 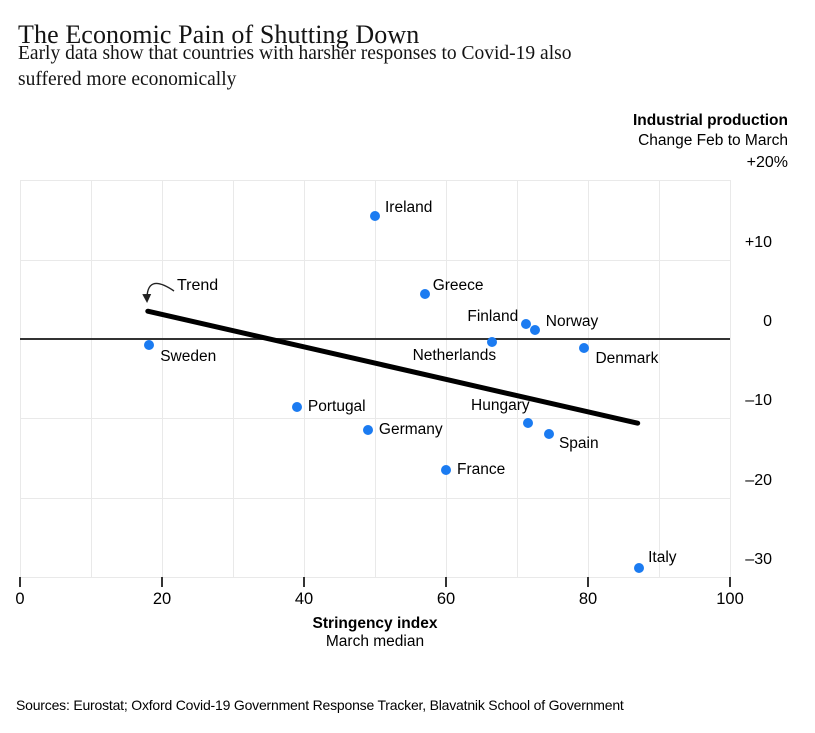 I want to click on x-tick-label: 40, so click(x=304, y=599).